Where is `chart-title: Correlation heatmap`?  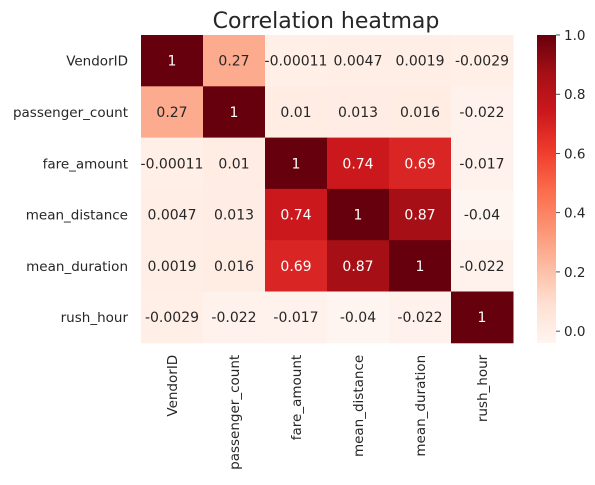
chart-title: Correlation heatmap is located at coordinates (326, 21).